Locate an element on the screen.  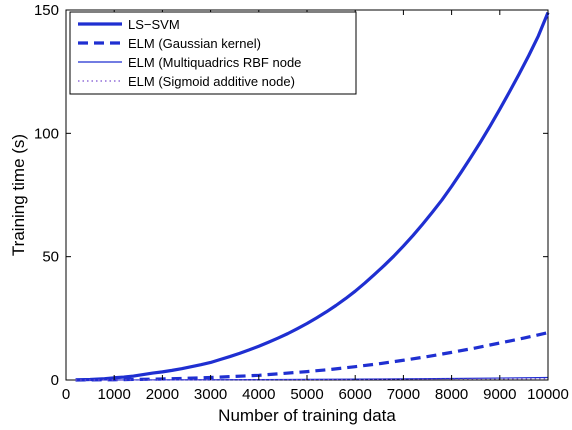
x-tick-label: 7000 is located at coordinates (403, 394).